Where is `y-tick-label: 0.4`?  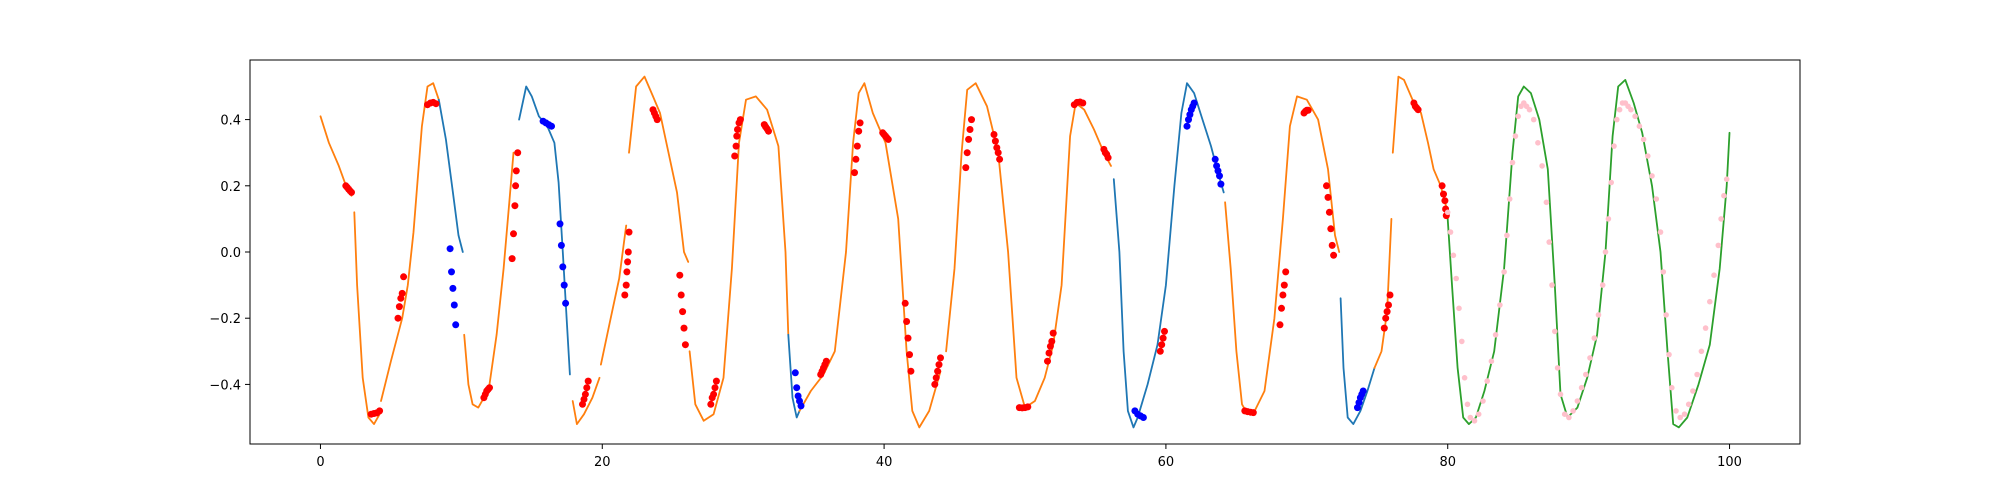
y-tick-label: 0.4 is located at coordinates (230, 121).